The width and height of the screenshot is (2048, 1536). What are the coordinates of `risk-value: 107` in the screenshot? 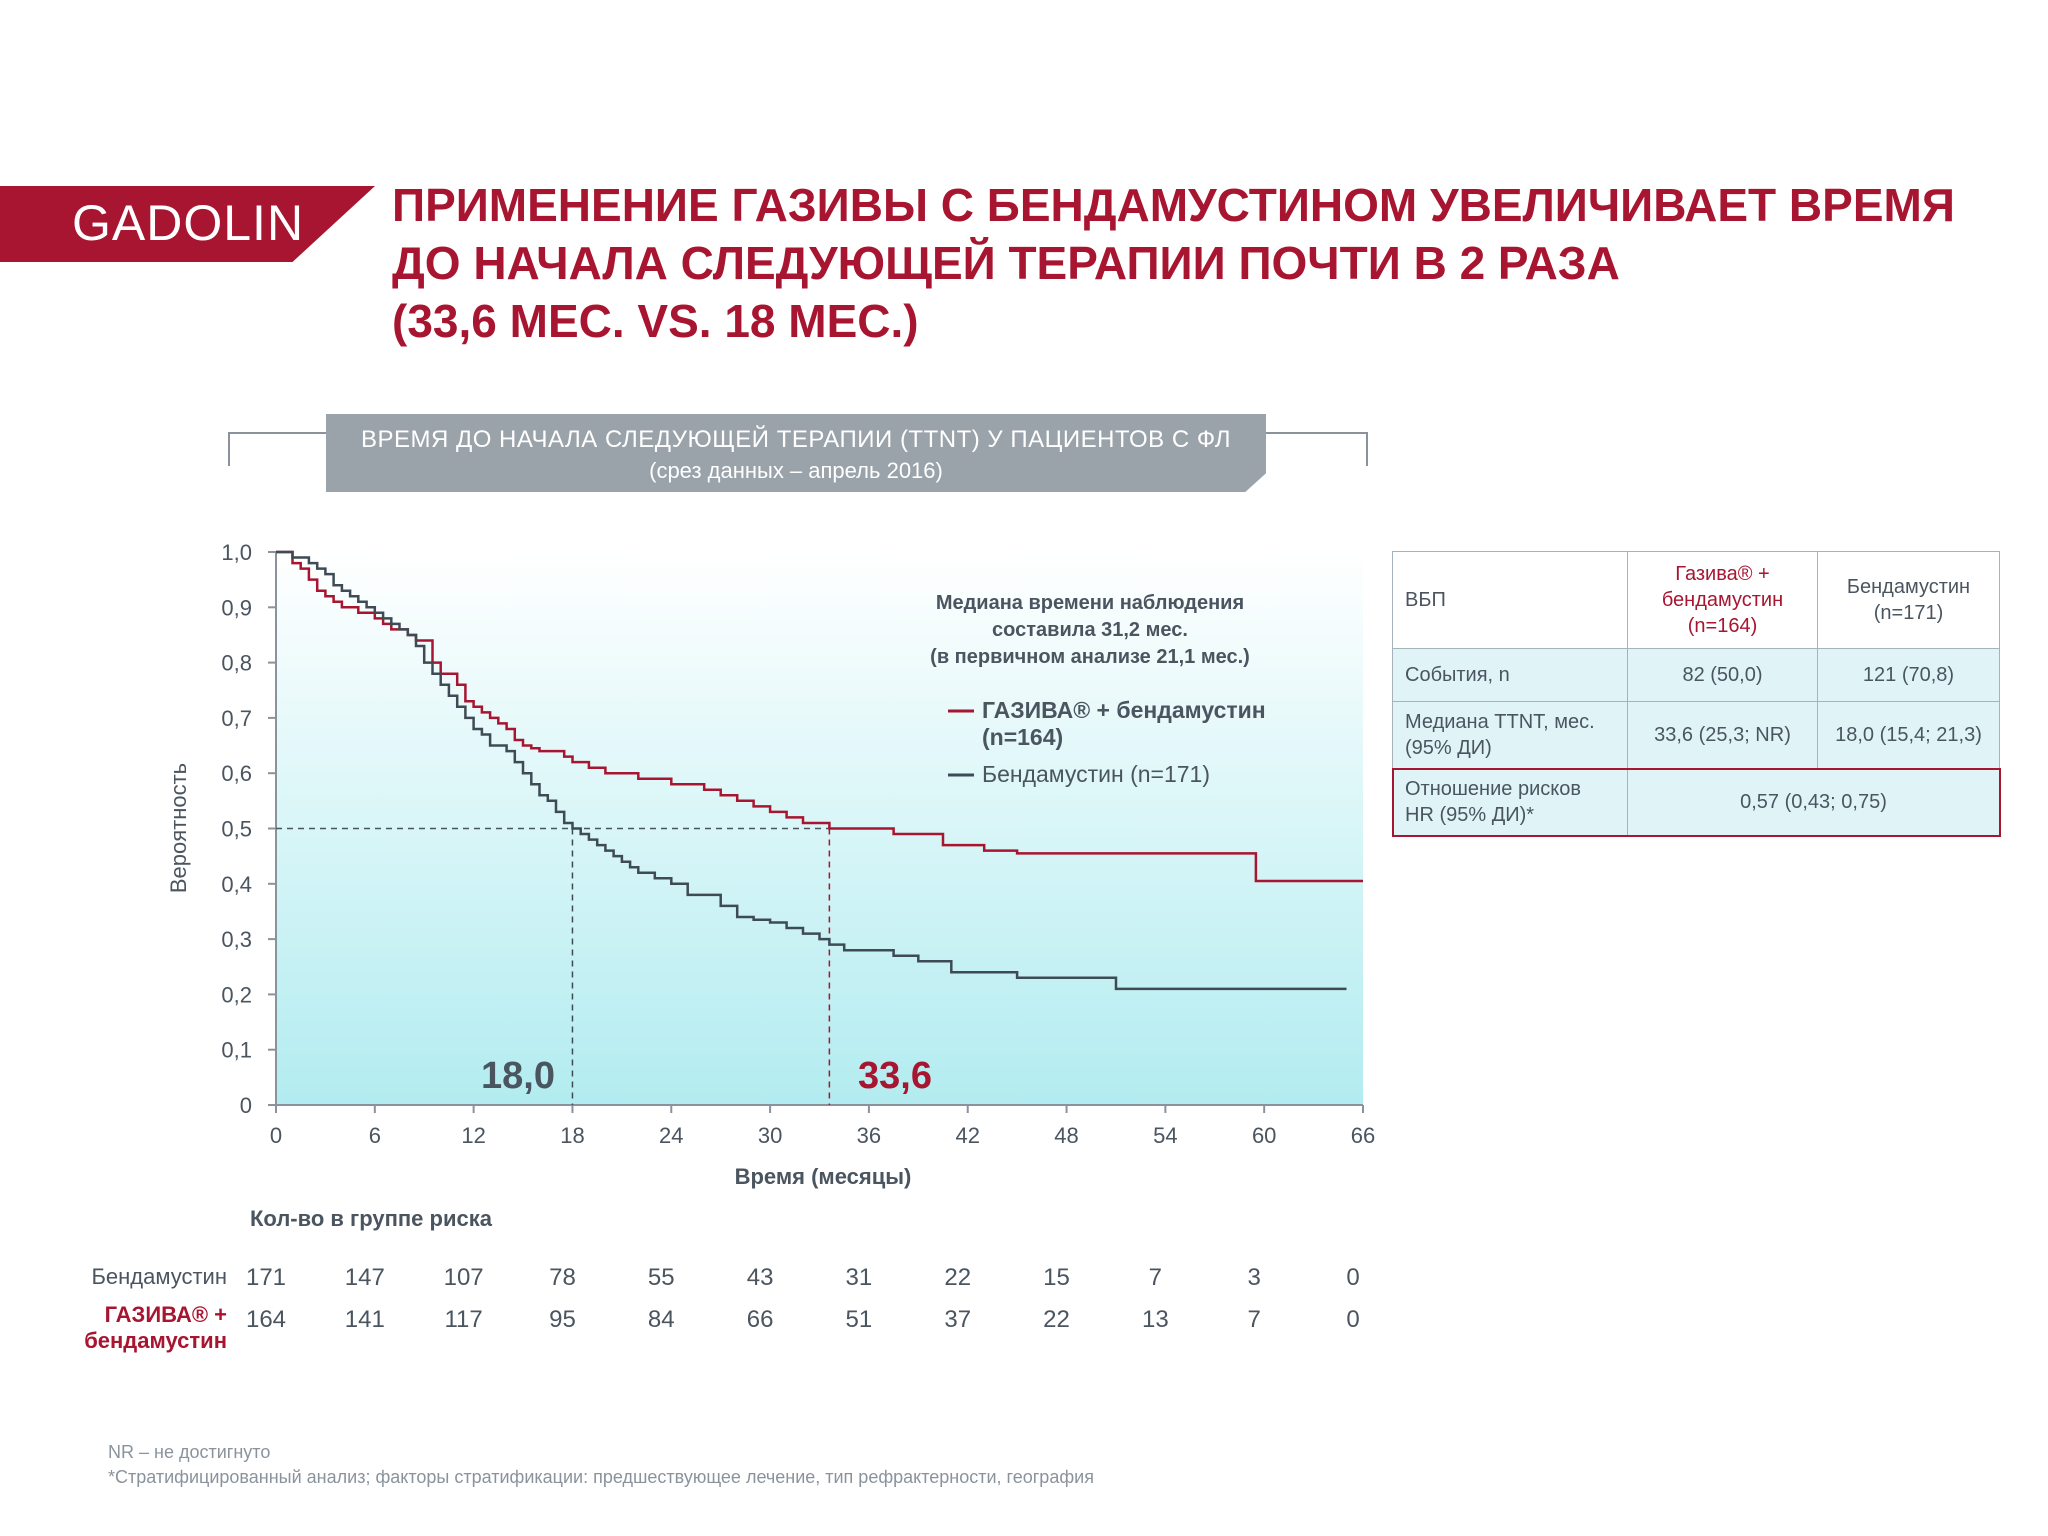 It's located at (463, 1277).